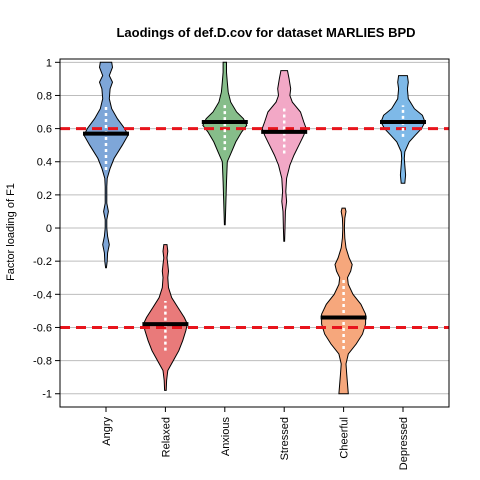 Image resolution: width=480 pixels, height=480 pixels. What do you see at coordinates (165, 317) in the screenshot?
I see `violin-relaxed` at bounding box center [165, 317].